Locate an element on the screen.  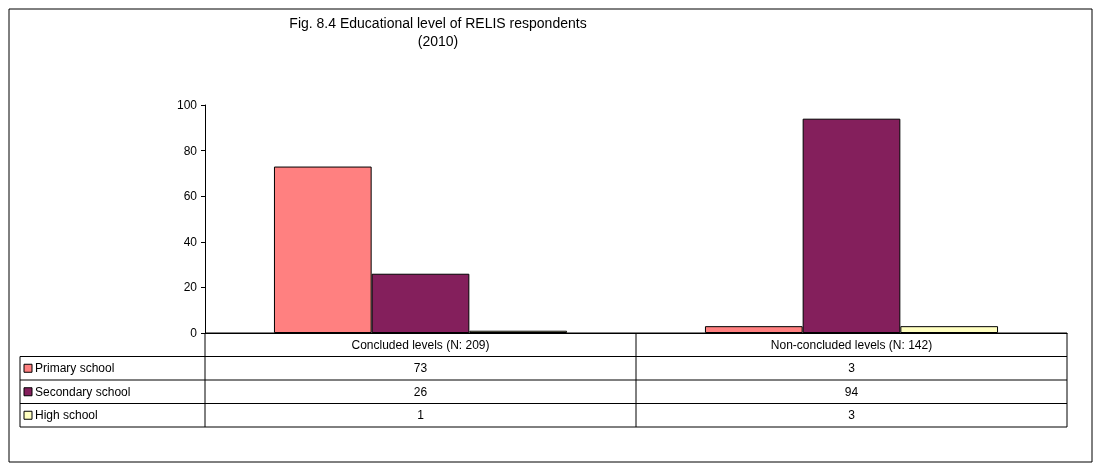
y-tick-label: 60 is located at coordinates (190, 196).